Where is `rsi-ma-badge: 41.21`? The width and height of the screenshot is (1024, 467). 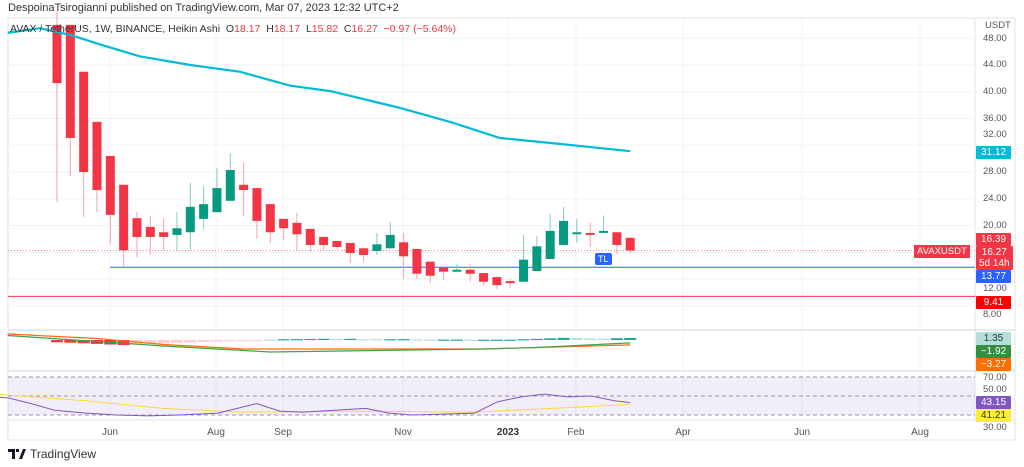 rsi-ma-badge: 41.21 is located at coordinates (993, 415).